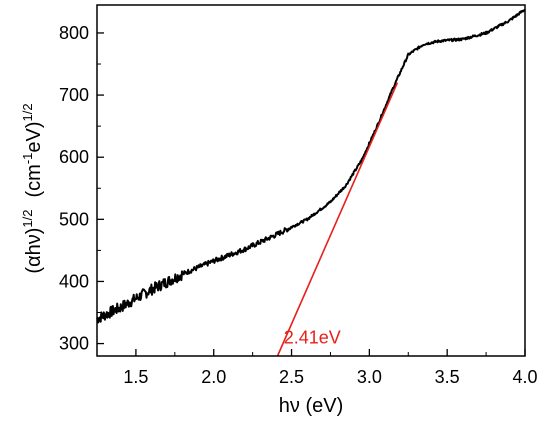 The height and width of the screenshot is (426, 550). I want to click on series-fit-line, so click(337, 219).